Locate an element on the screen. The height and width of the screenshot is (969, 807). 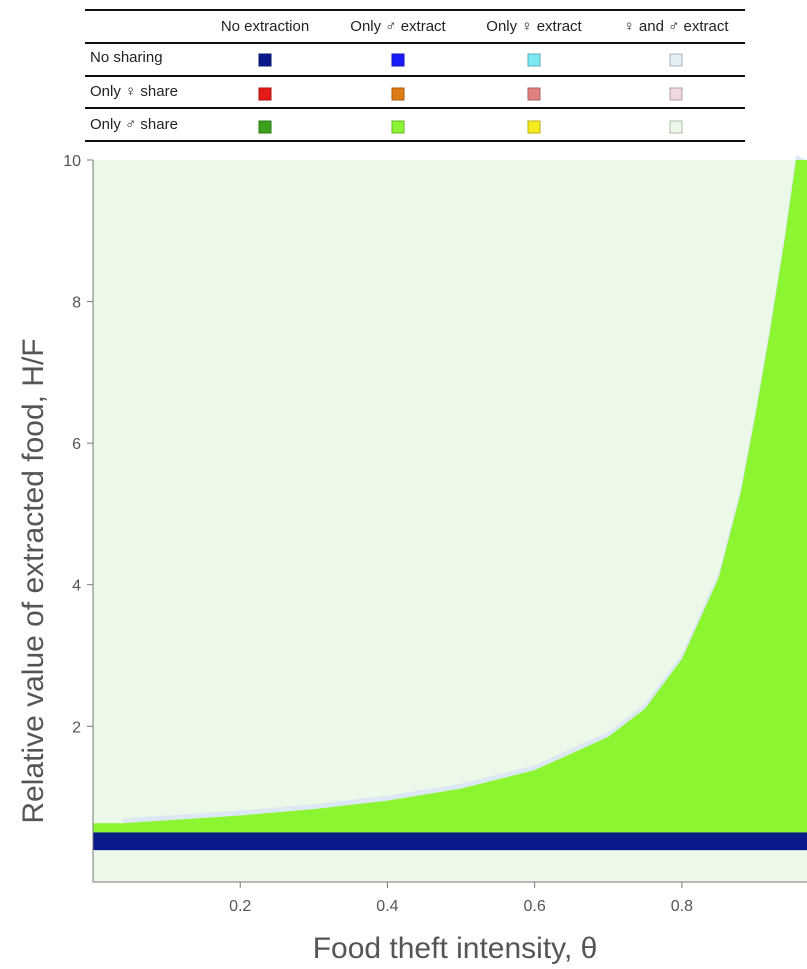
x-tick-label: 0.8 is located at coordinates (682, 906).